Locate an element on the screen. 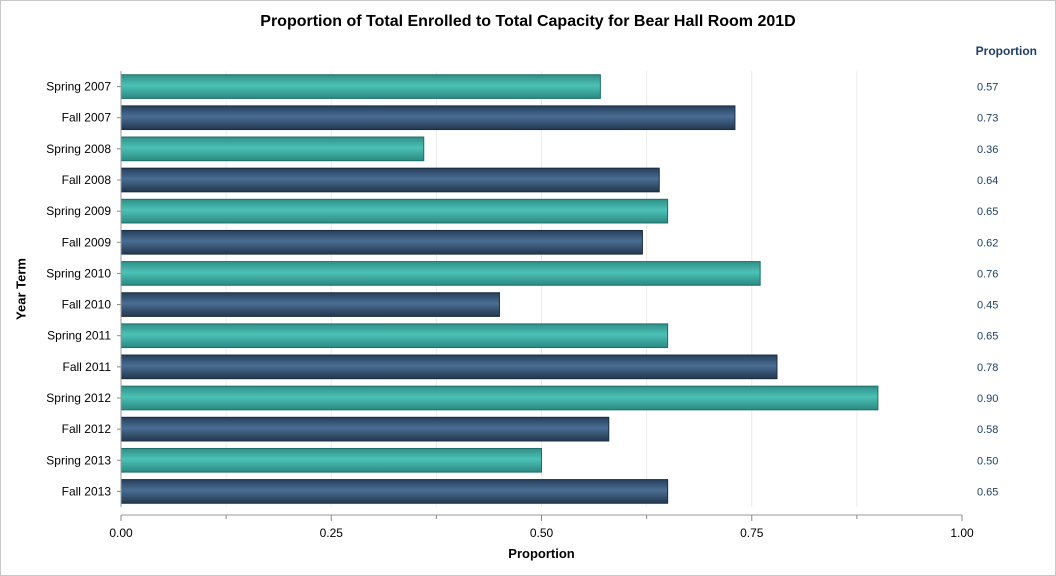 The height and width of the screenshot is (576, 1056). value-label: 0.45 is located at coordinates (987, 306).